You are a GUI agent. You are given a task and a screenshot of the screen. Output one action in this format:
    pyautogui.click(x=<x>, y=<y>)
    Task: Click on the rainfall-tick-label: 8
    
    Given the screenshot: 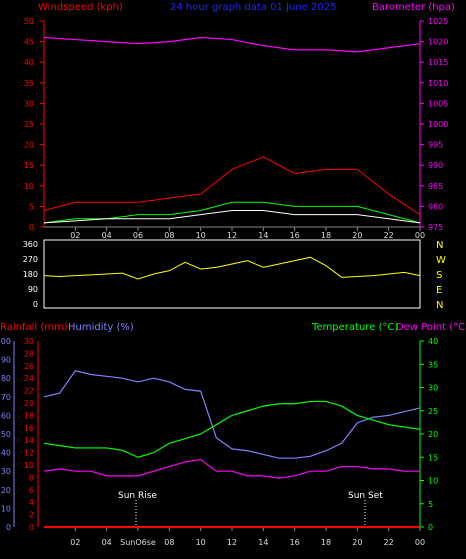 What is the action you would take?
    pyautogui.click(x=31, y=477)
    